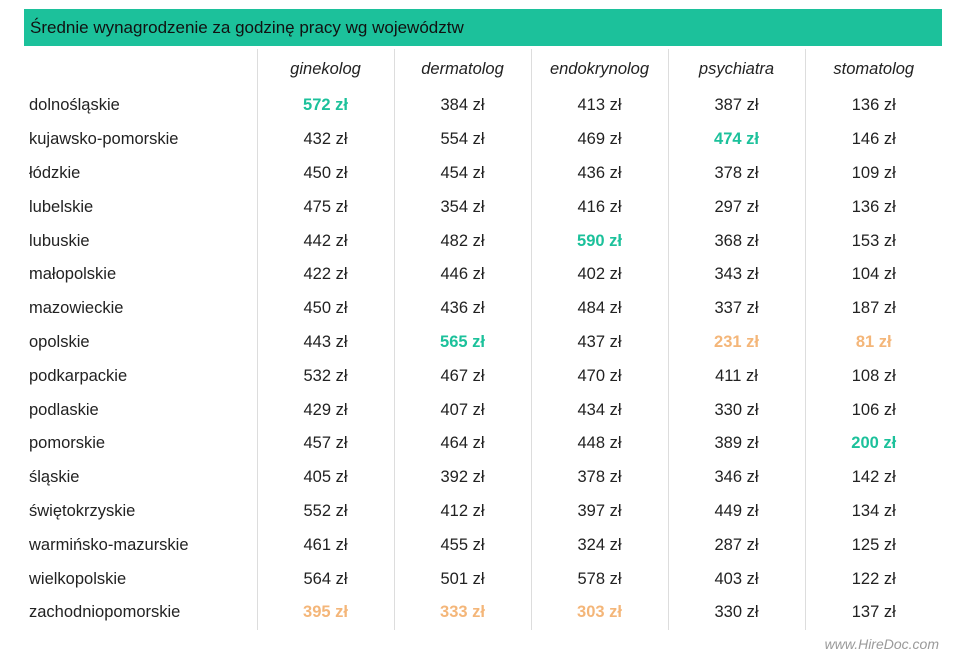 The width and height of the screenshot is (963, 659). I want to click on table-row: lubelskie 475 zł 354 zł 416 zł 297 zł 136 zł, so click(483, 207).